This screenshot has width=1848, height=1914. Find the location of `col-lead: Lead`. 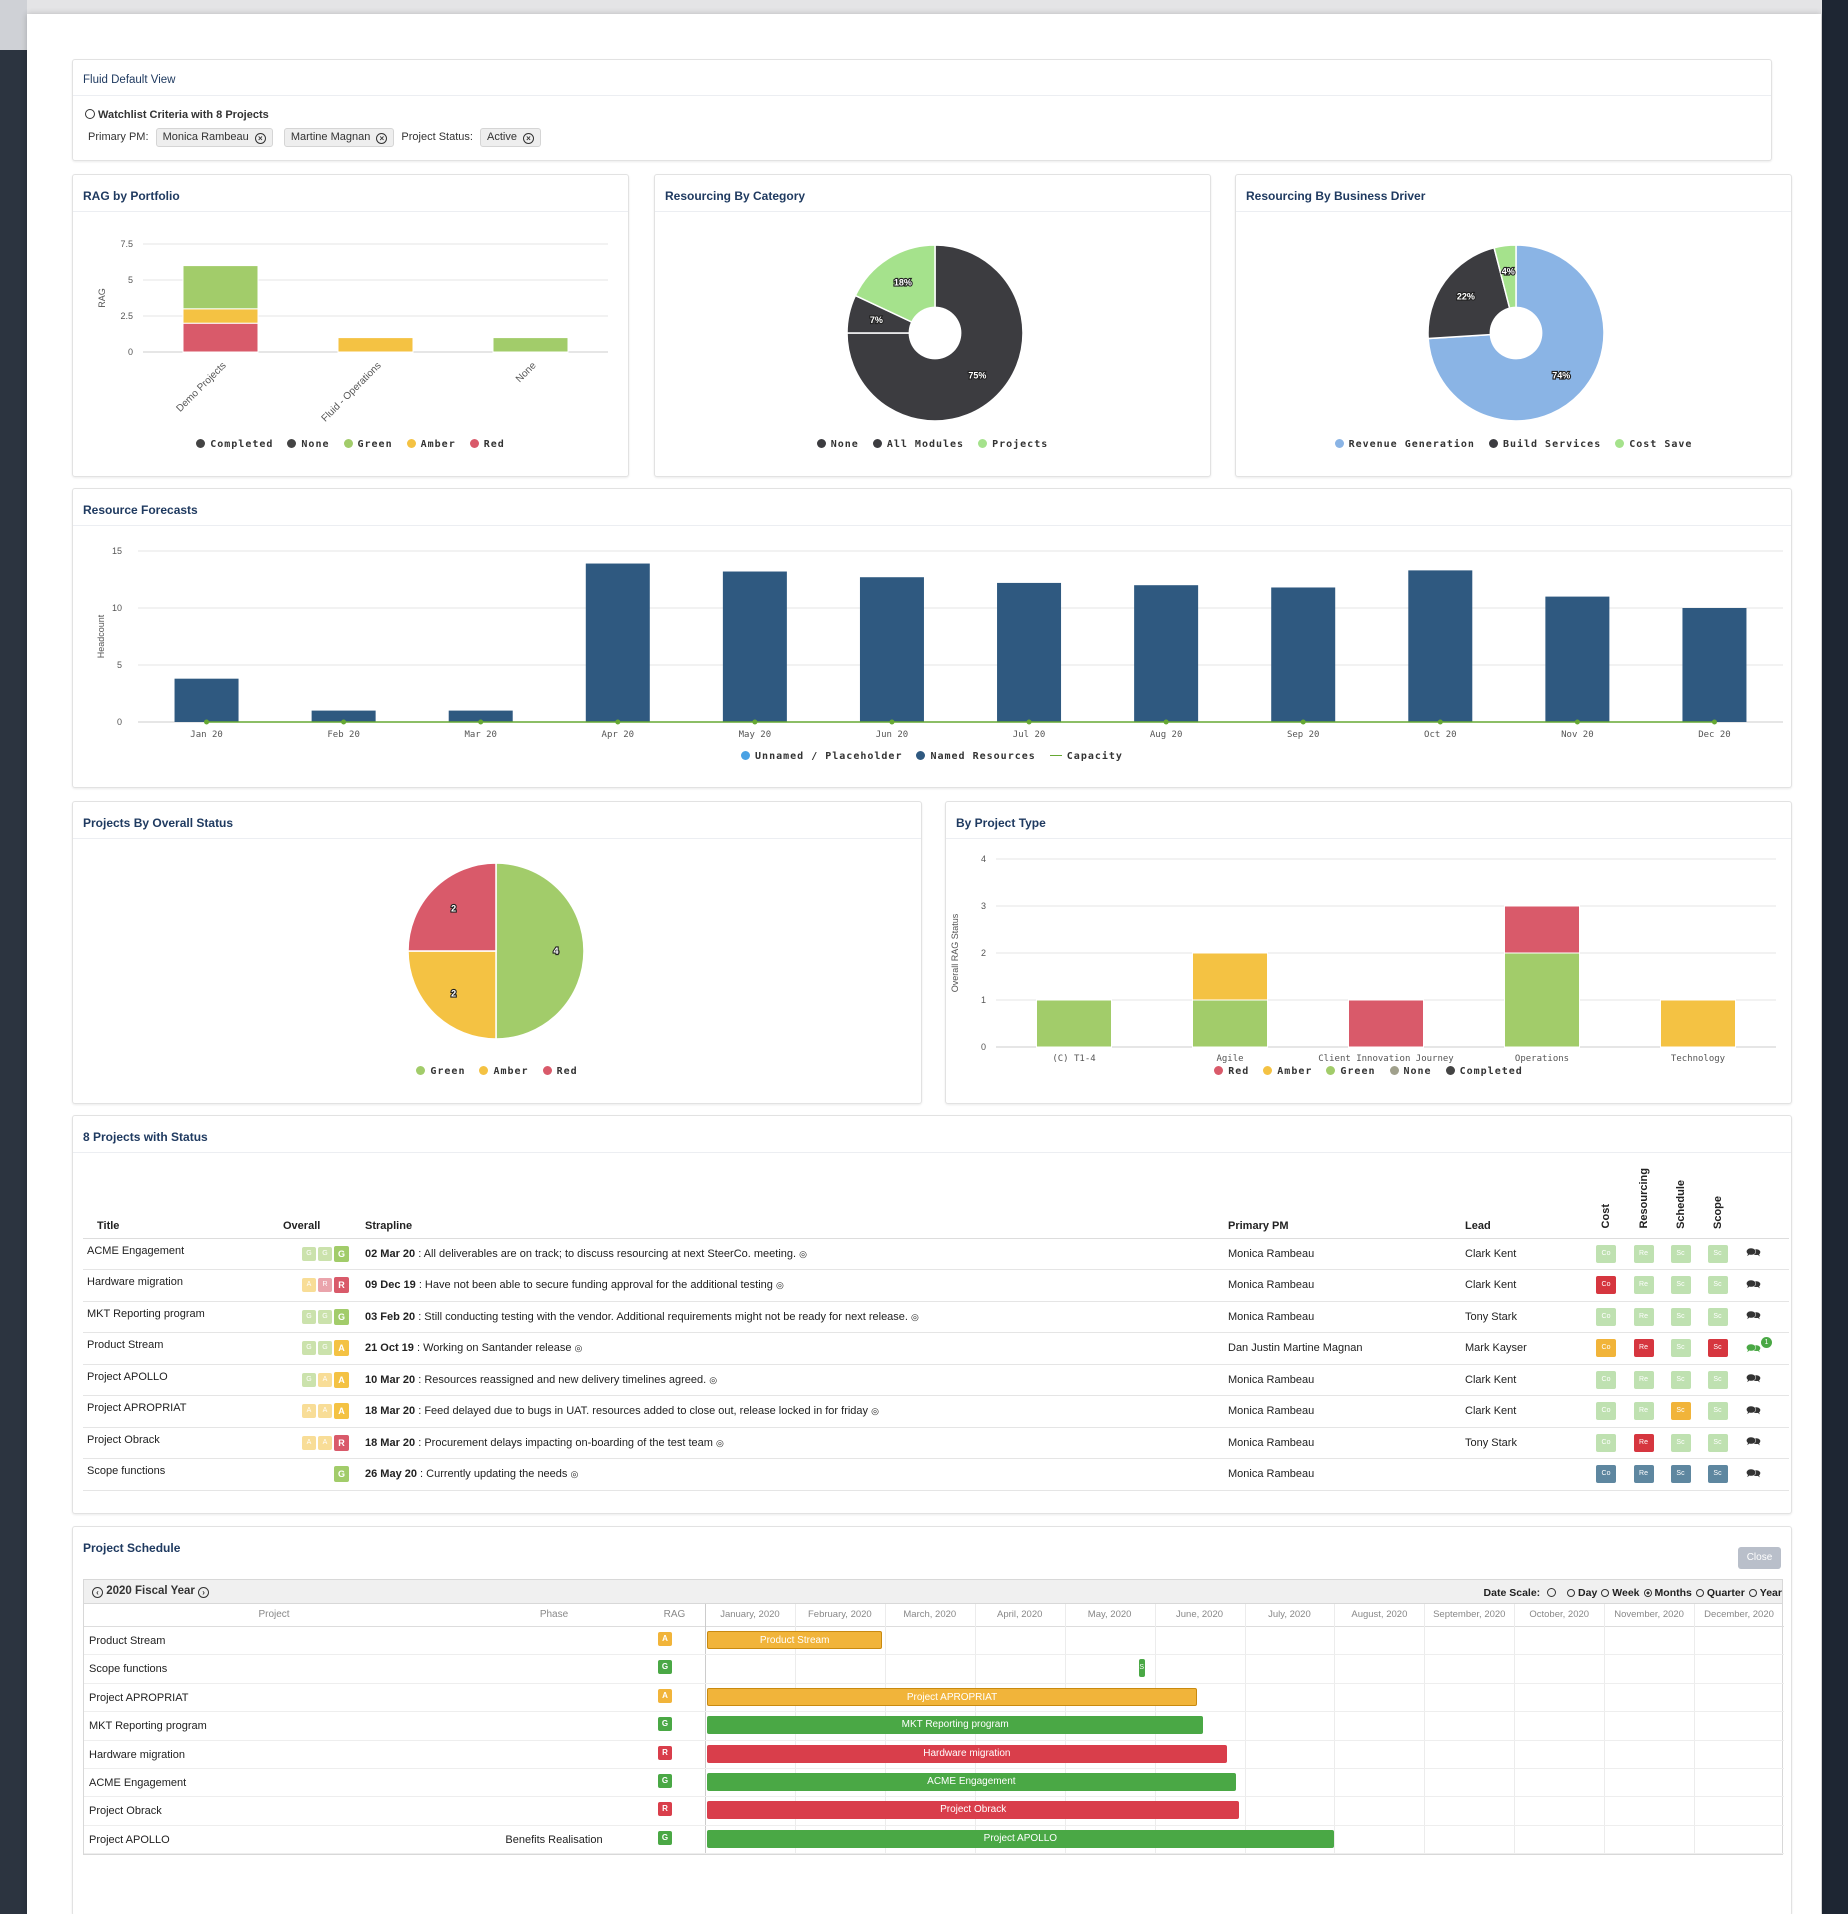

col-lead: Lead is located at coordinates (1526, 1203).